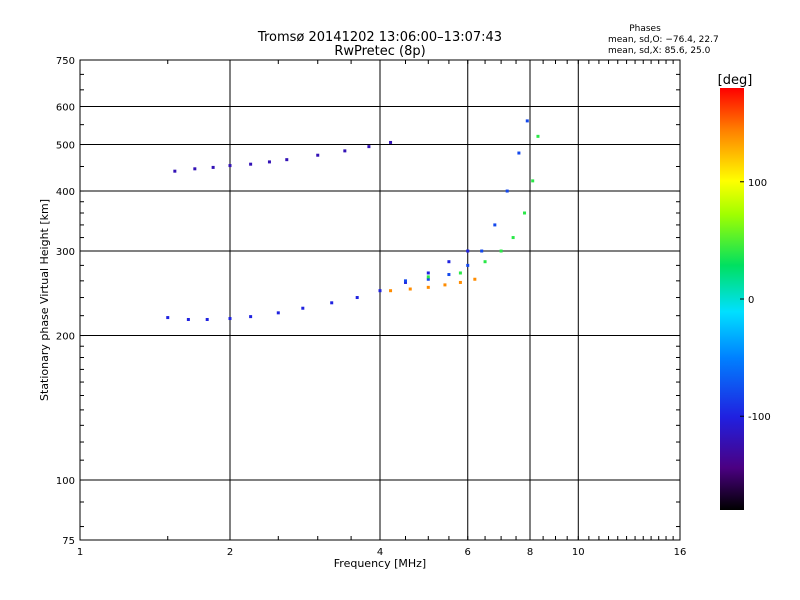 The image size is (800, 600). Describe the element at coordinates (379, 37) in the screenshot. I see `chart-title: Tromsø 20141202 13:06:00–13:07:43` at that location.